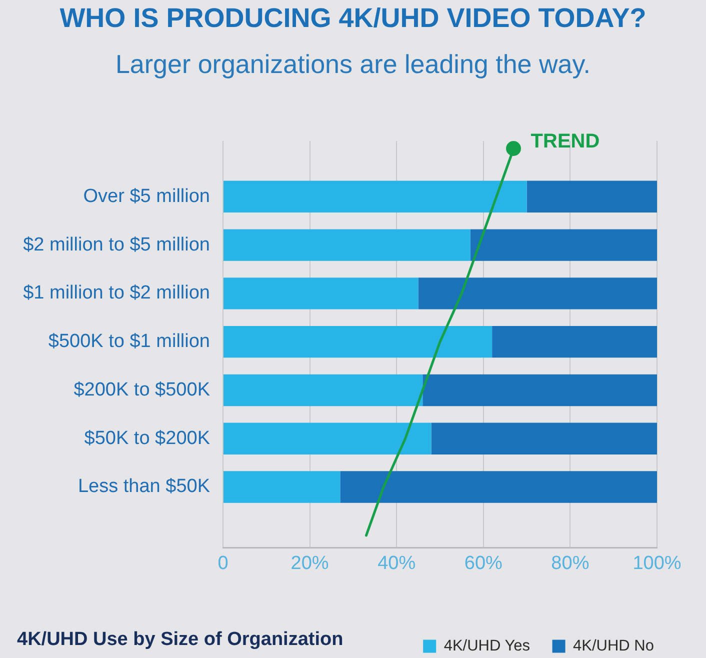 Image resolution: width=706 pixels, height=658 pixels. Describe the element at coordinates (146, 196) in the screenshot. I see `y-tick-label: Over $5 million` at that location.